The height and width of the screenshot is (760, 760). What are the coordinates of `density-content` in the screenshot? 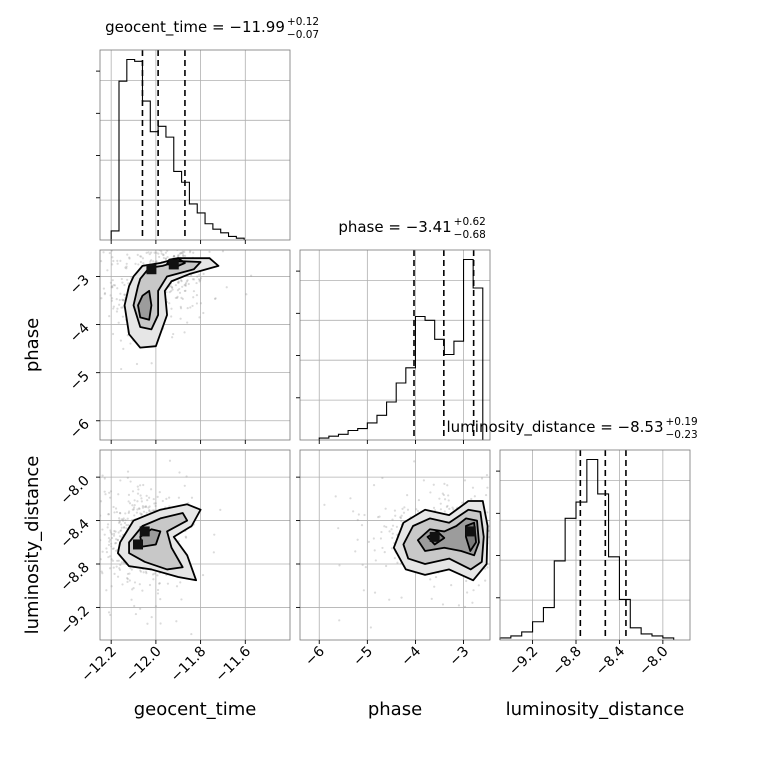 It's located at (444, 539).